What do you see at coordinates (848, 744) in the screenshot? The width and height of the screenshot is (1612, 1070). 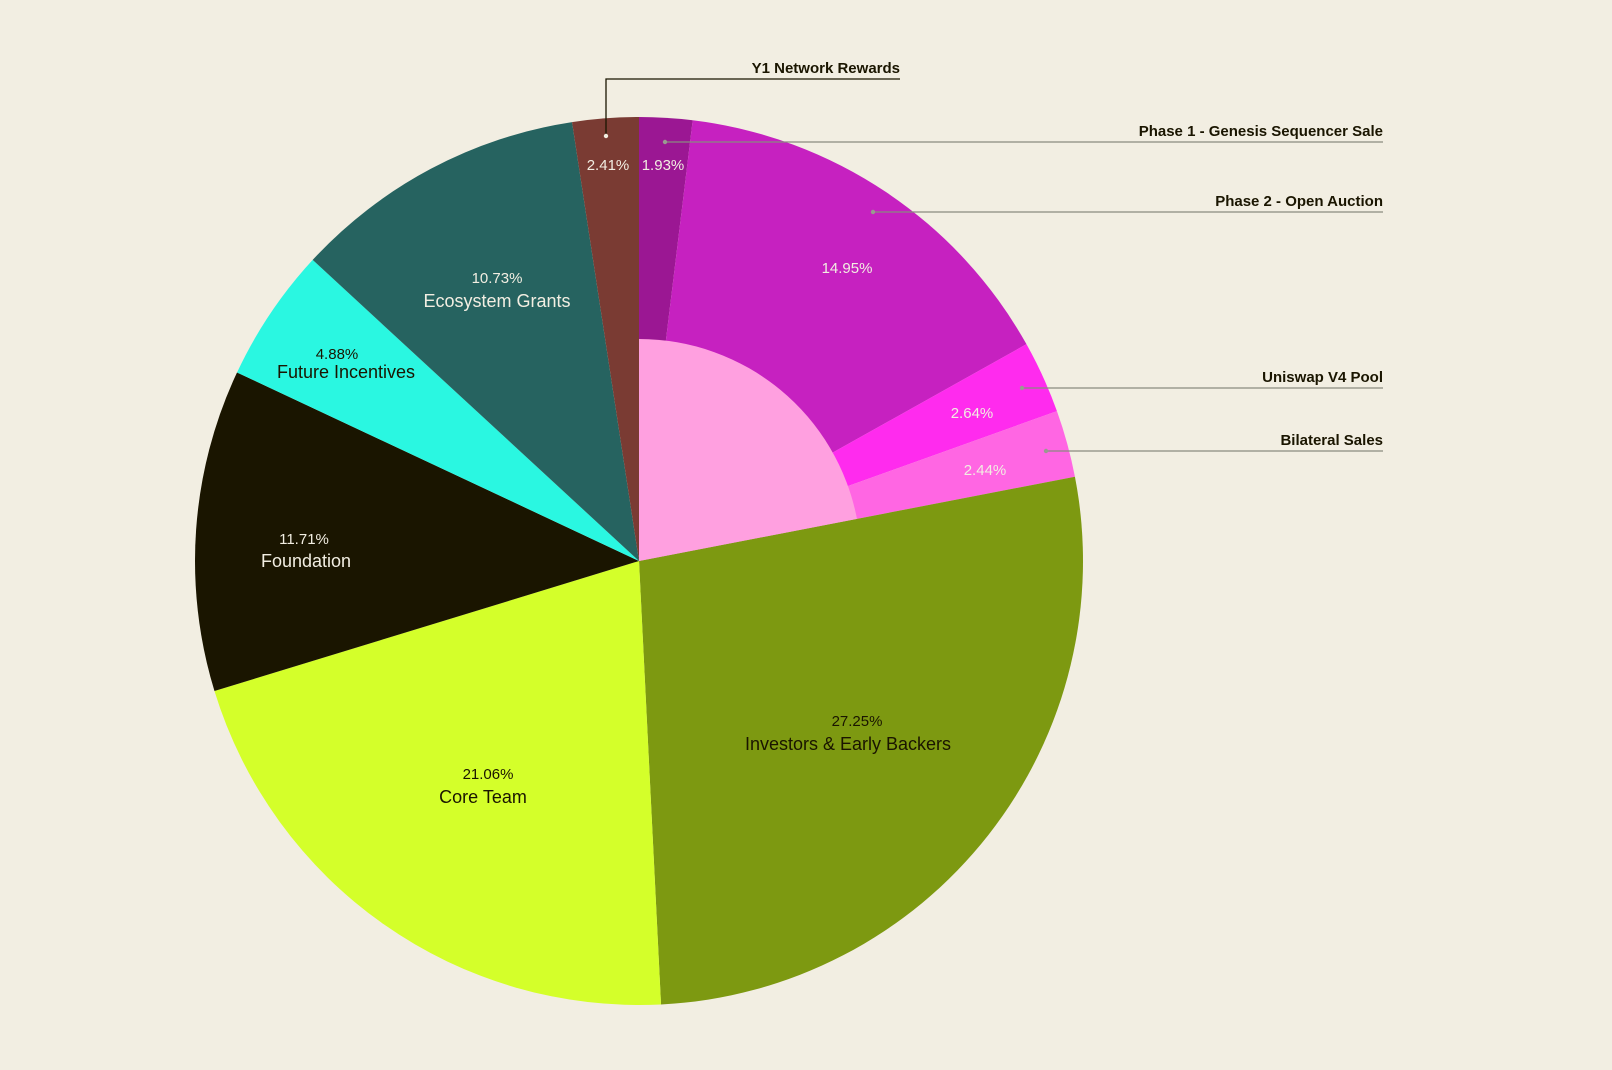 I see `slice-name-label: Investors & Early Backers` at bounding box center [848, 744].